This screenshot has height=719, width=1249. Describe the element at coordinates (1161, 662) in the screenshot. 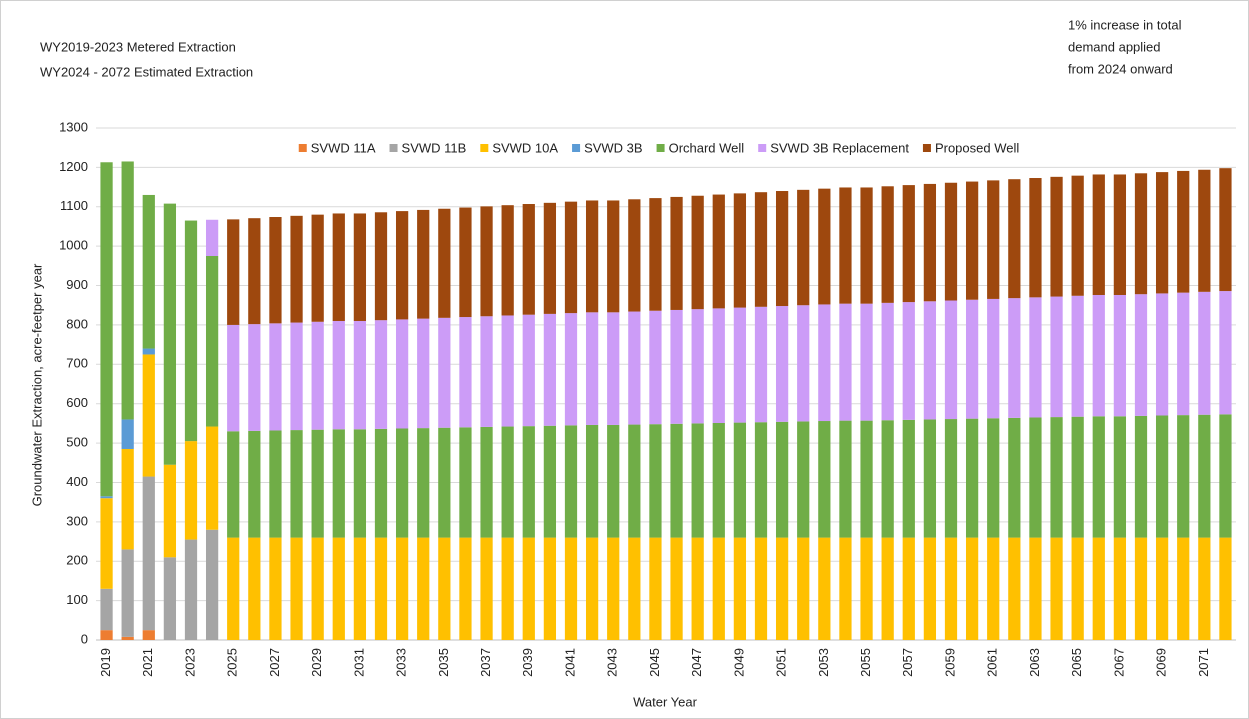

I see `x-tick-label: 2069` at that location.